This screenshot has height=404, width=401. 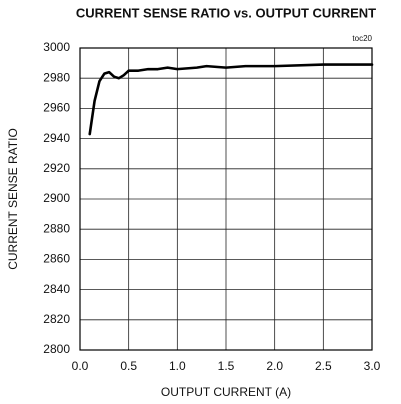 I want to click on x-tick-label: 2.0, so click(x=274, y=366).